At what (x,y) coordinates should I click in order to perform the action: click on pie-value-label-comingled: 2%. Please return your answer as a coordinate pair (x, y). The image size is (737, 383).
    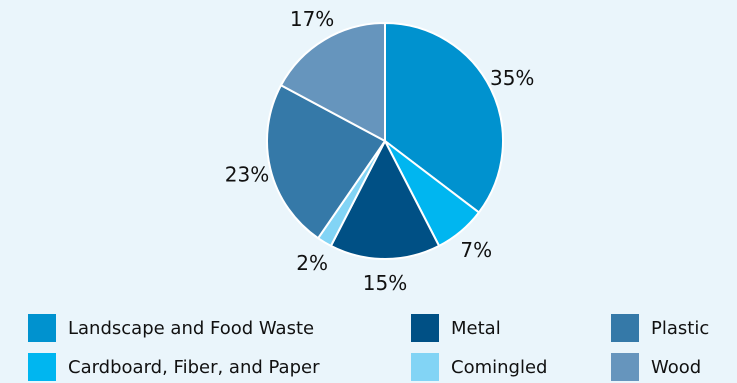
    Looking at the image, I should click on (312, 263).